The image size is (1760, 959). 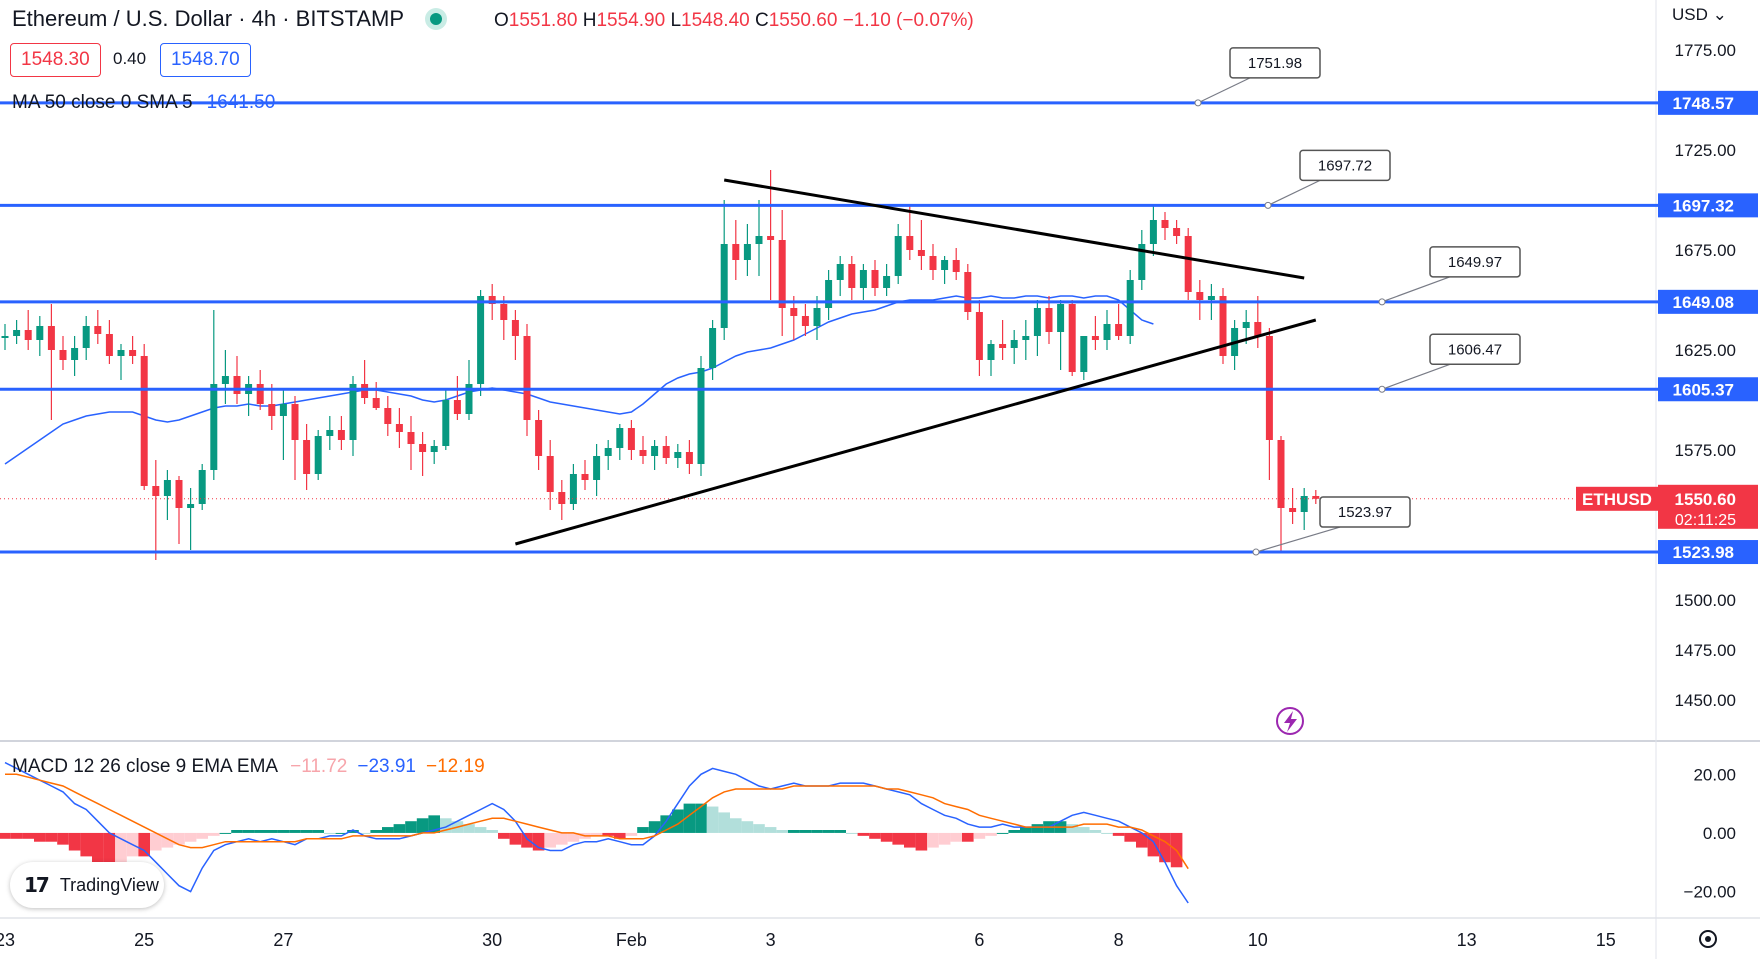 What do you see at coordinates (1705, 450) in the screenshot?
I see `price-tick-label: 1575.00` at bounding box center [1705, 450].